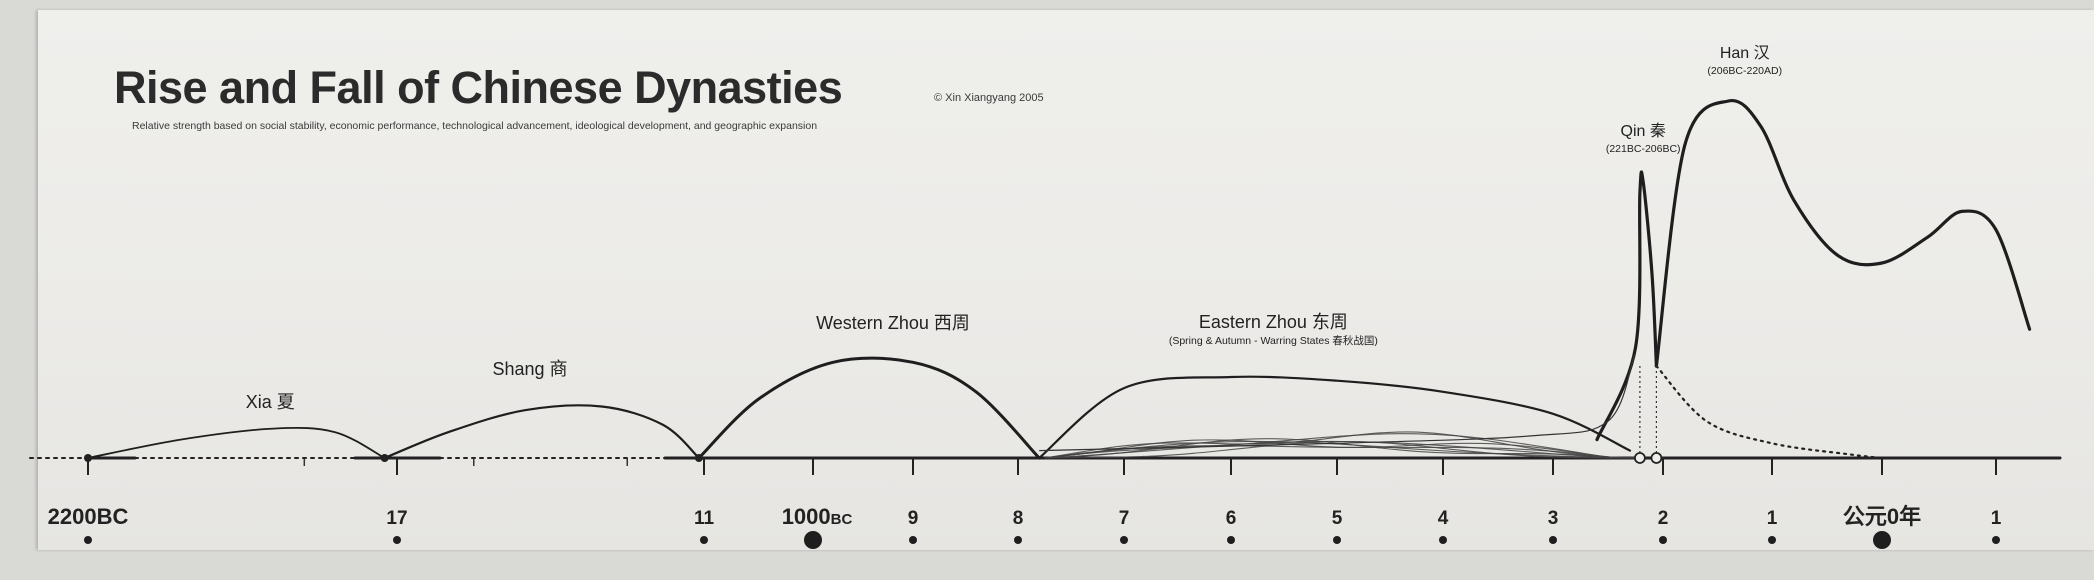 The image size is (2094, 580). I want to click on dynasty-label: Xia 夏, so click(270, 402).